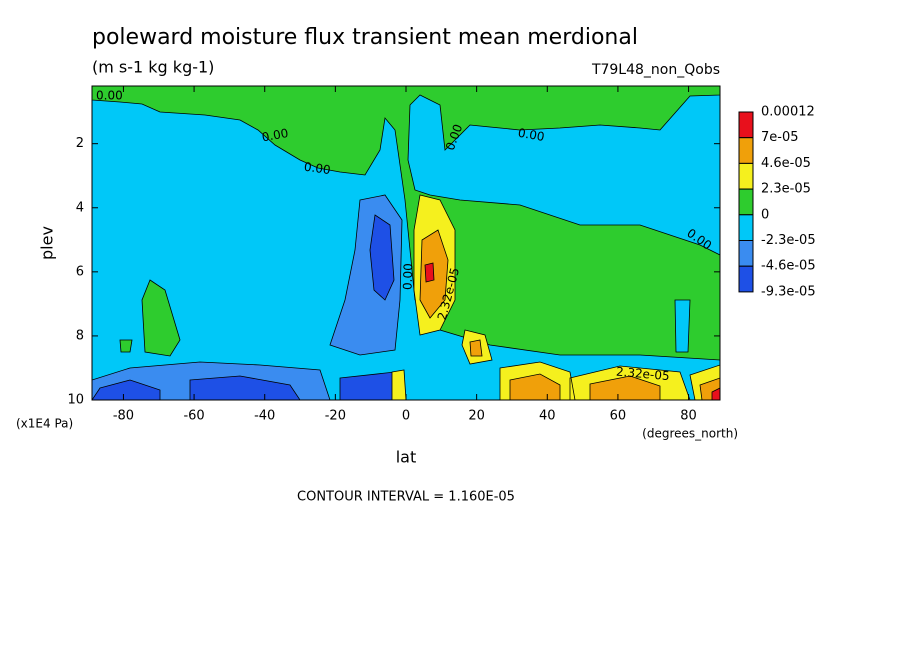  Describe the element at coordinates (80, 335) in the screenshot. I see `y-tick-label: 8` at that location.